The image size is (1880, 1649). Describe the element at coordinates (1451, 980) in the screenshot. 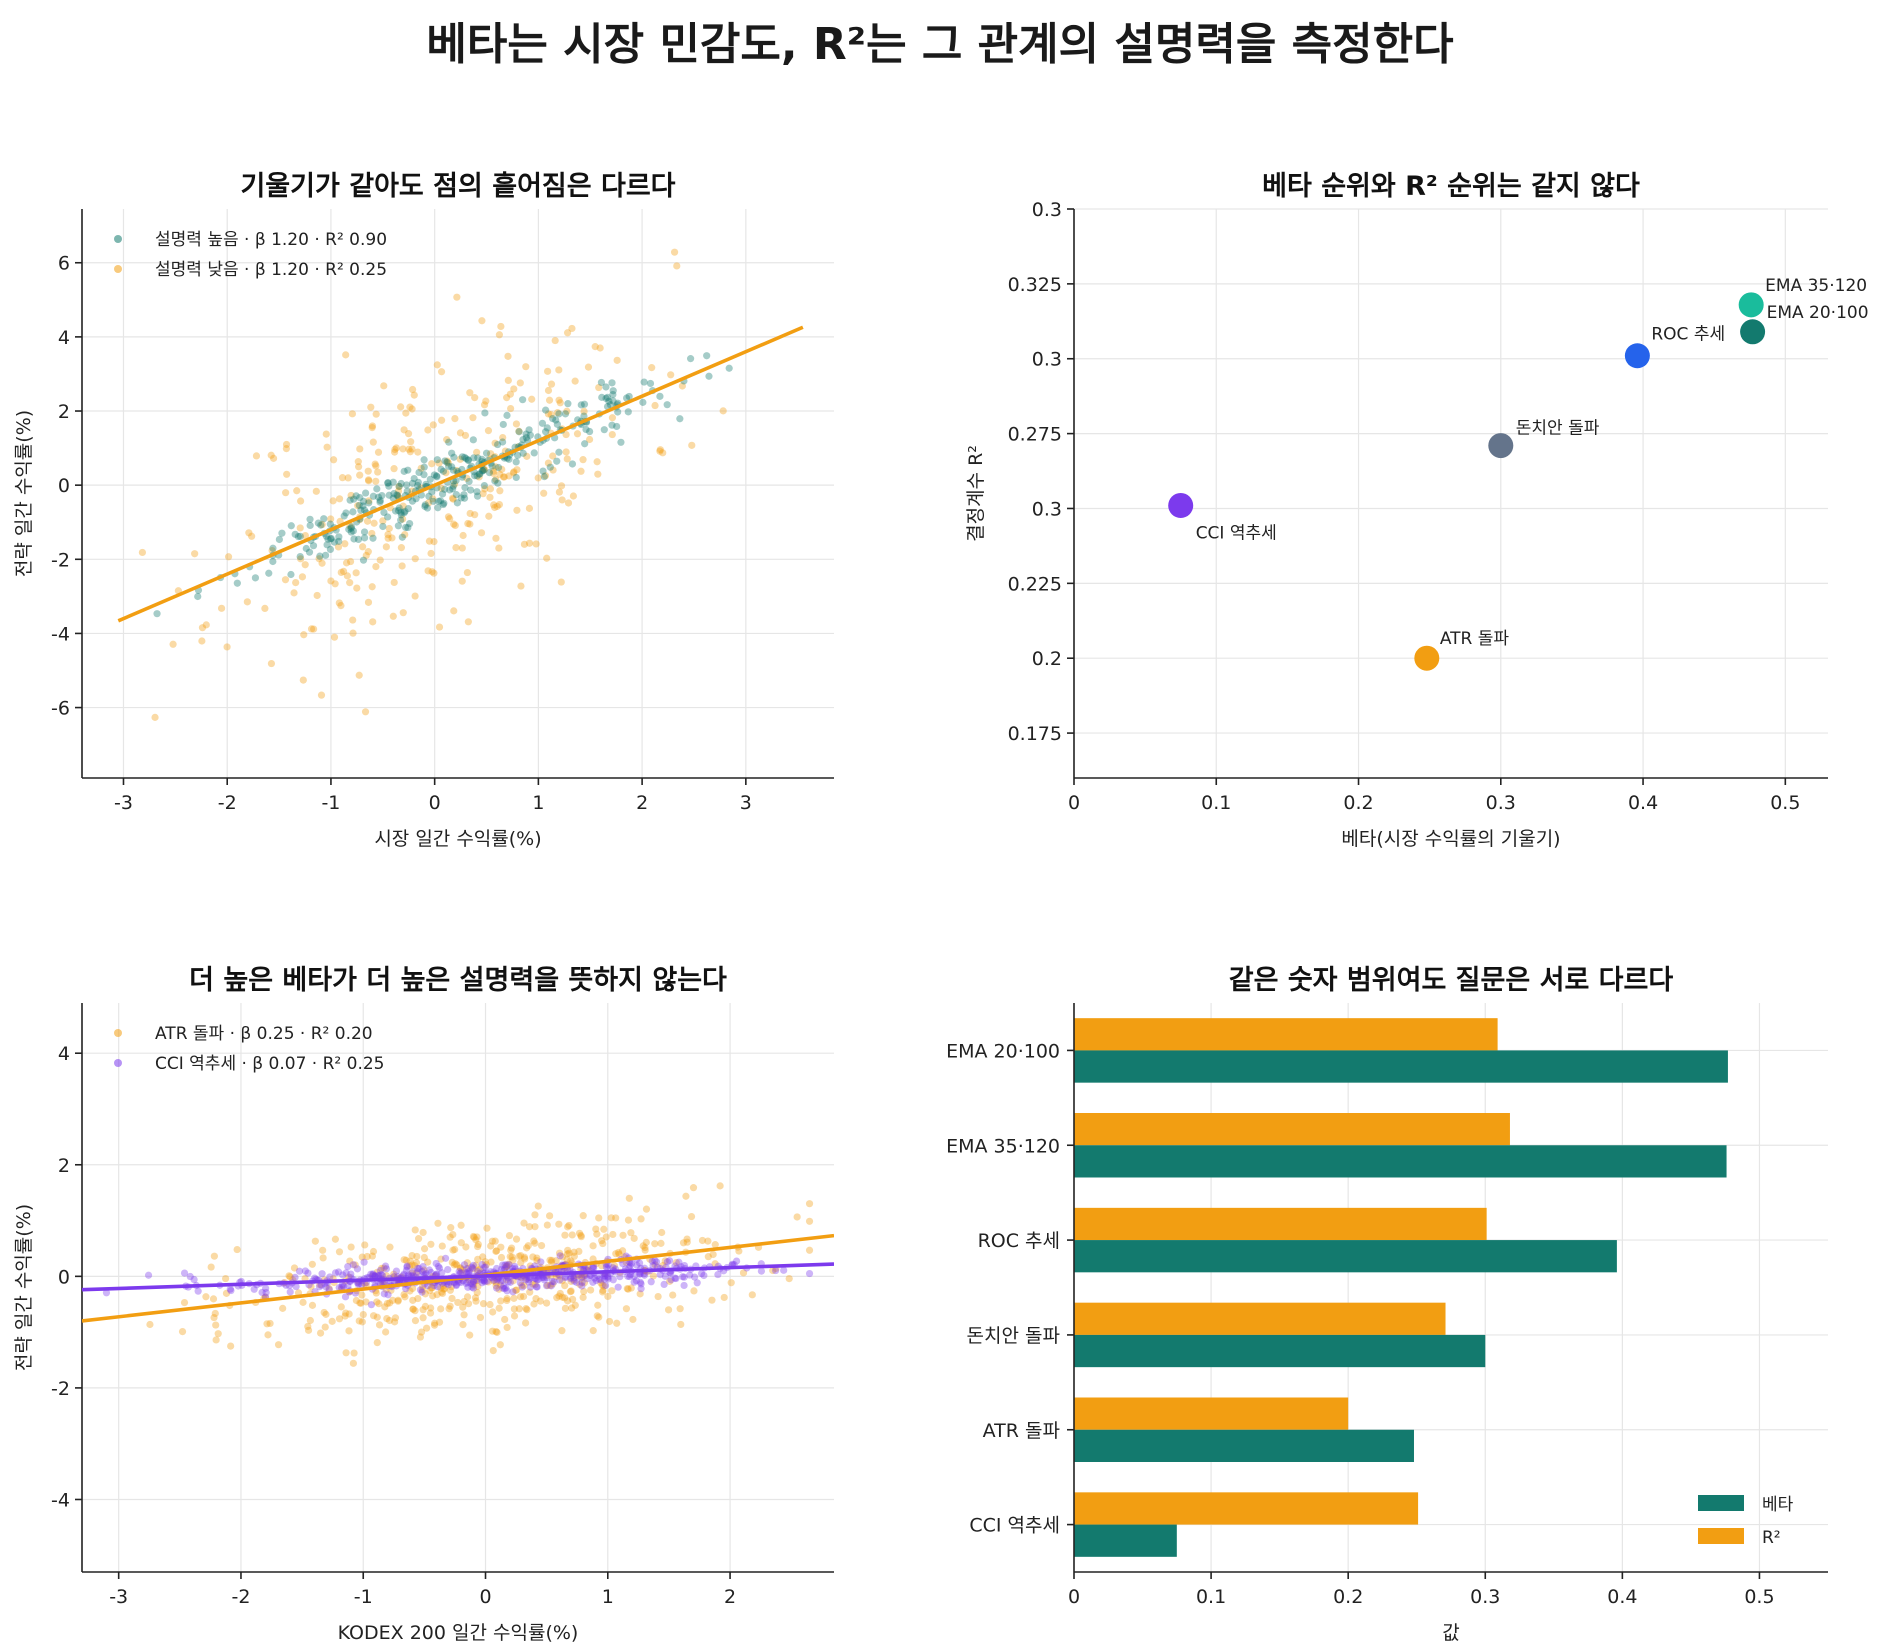

I see `panel-title: 같은 숫자 범위여도 질문은 서로 다르다` at that location.